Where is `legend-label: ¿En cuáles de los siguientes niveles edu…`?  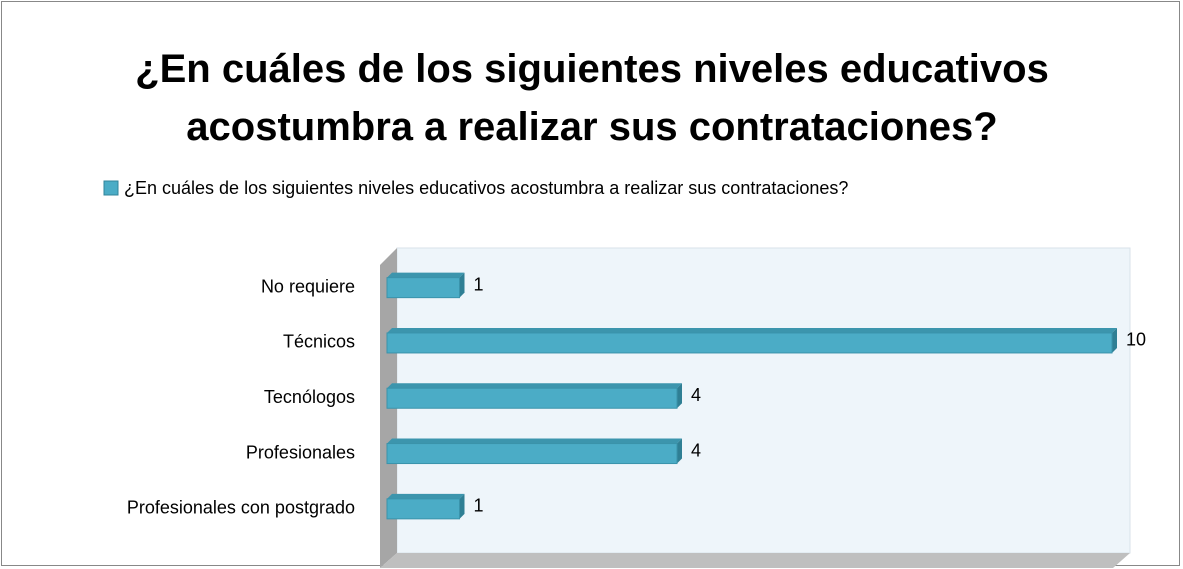
legend-label: ¿En cuáles de los siguientes niveles edu… is located at coordinates (486, 188).